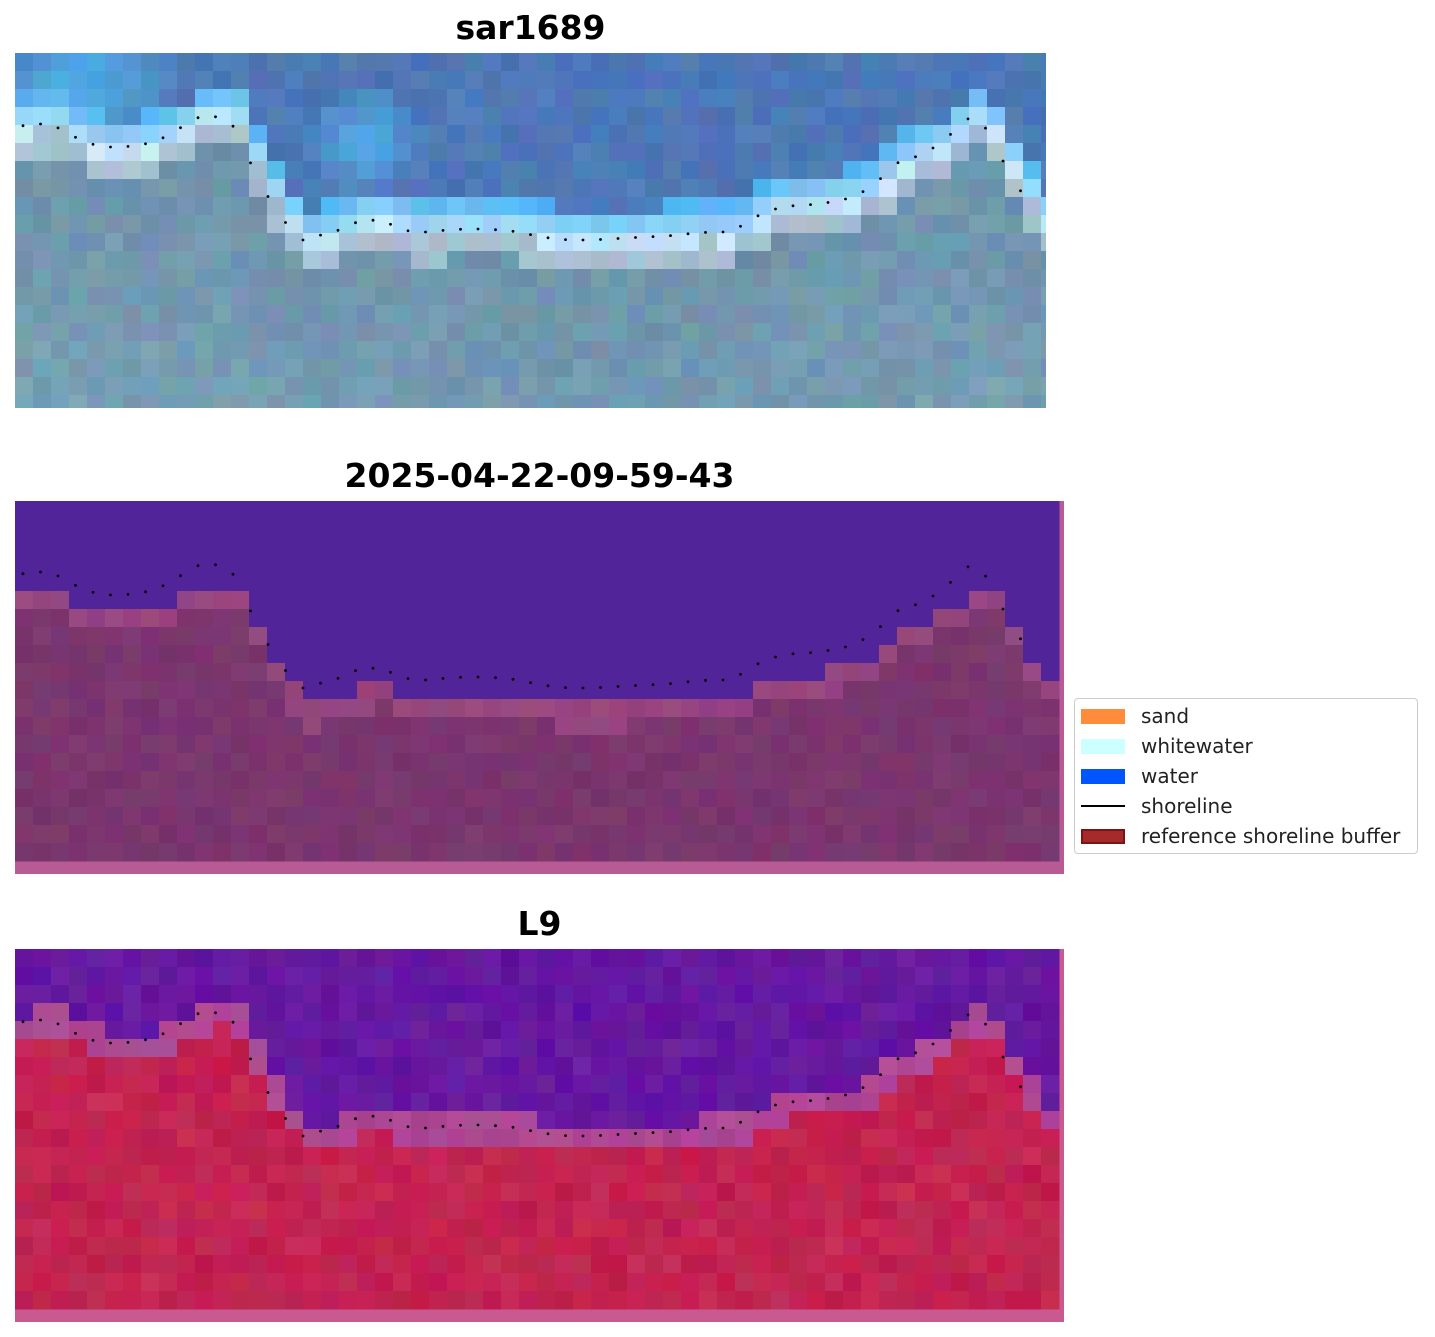 The height and width of the screenshot is (1337, 1435). Describe the element at coordinates (1103, 716) in the screenshot. I see `sand-swatch` at that location.